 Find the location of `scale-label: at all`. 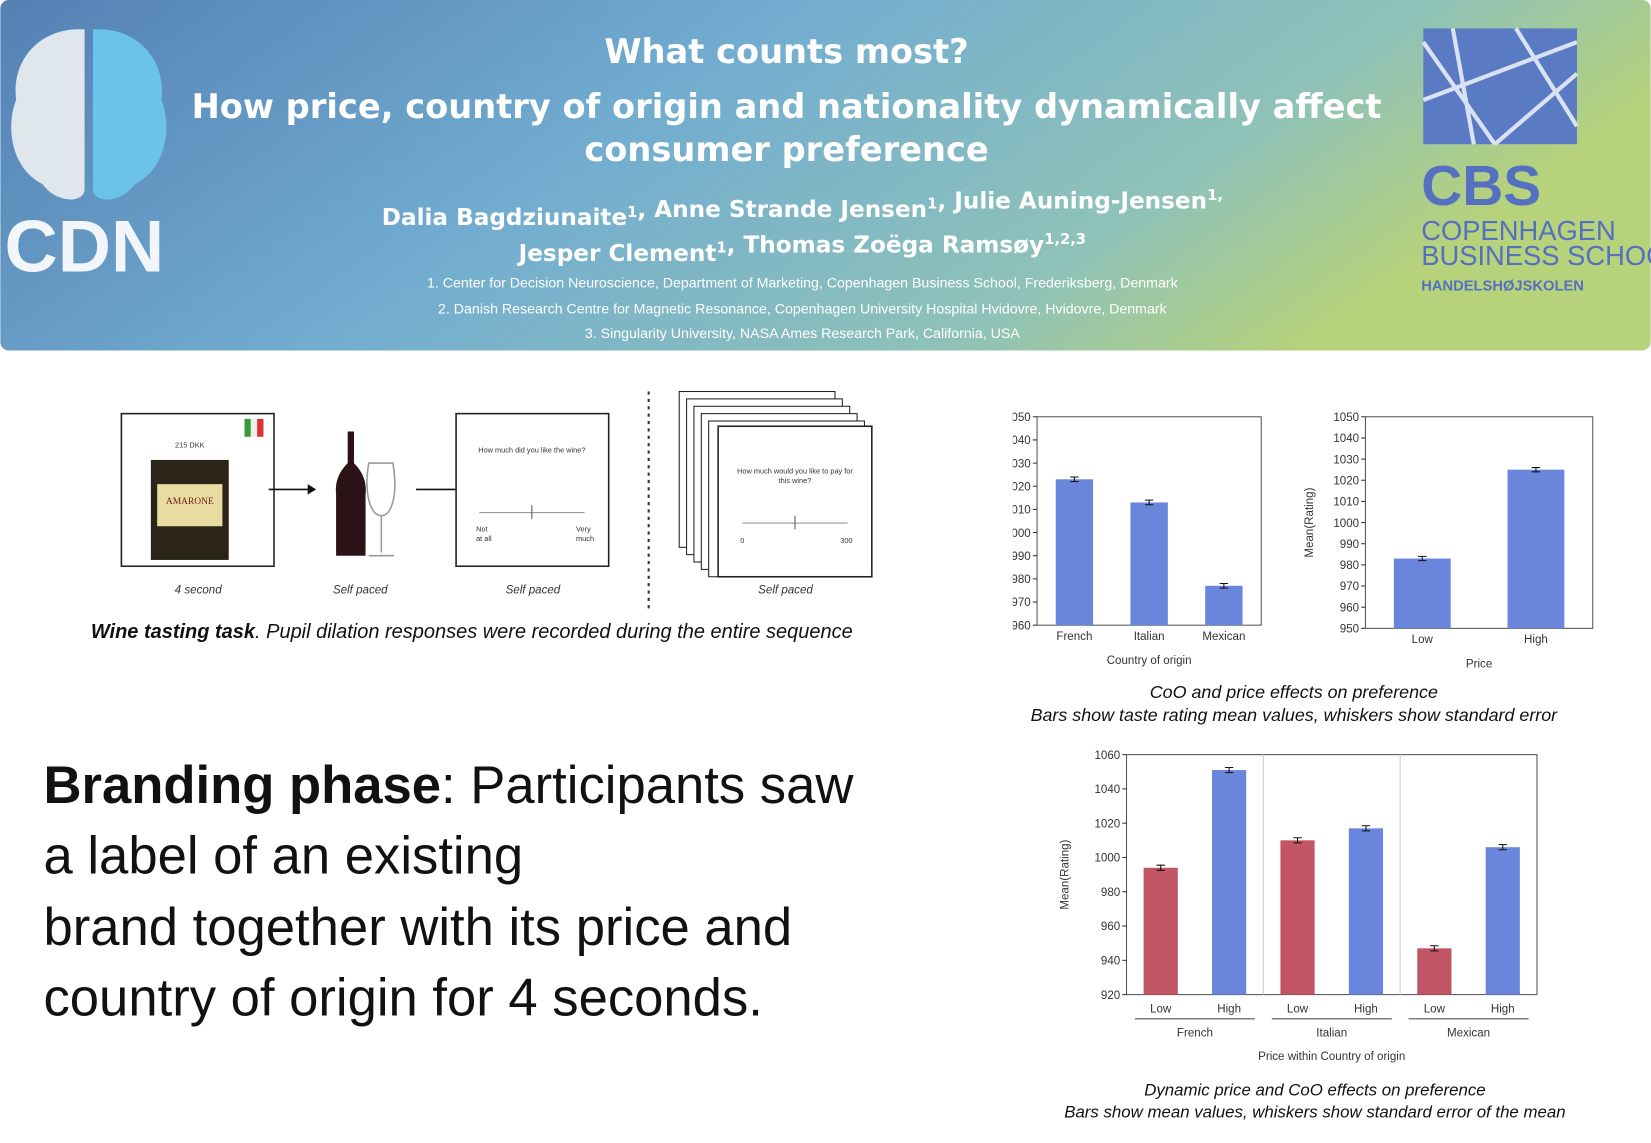

scale-label: at all is located at coordinates (484, 538).